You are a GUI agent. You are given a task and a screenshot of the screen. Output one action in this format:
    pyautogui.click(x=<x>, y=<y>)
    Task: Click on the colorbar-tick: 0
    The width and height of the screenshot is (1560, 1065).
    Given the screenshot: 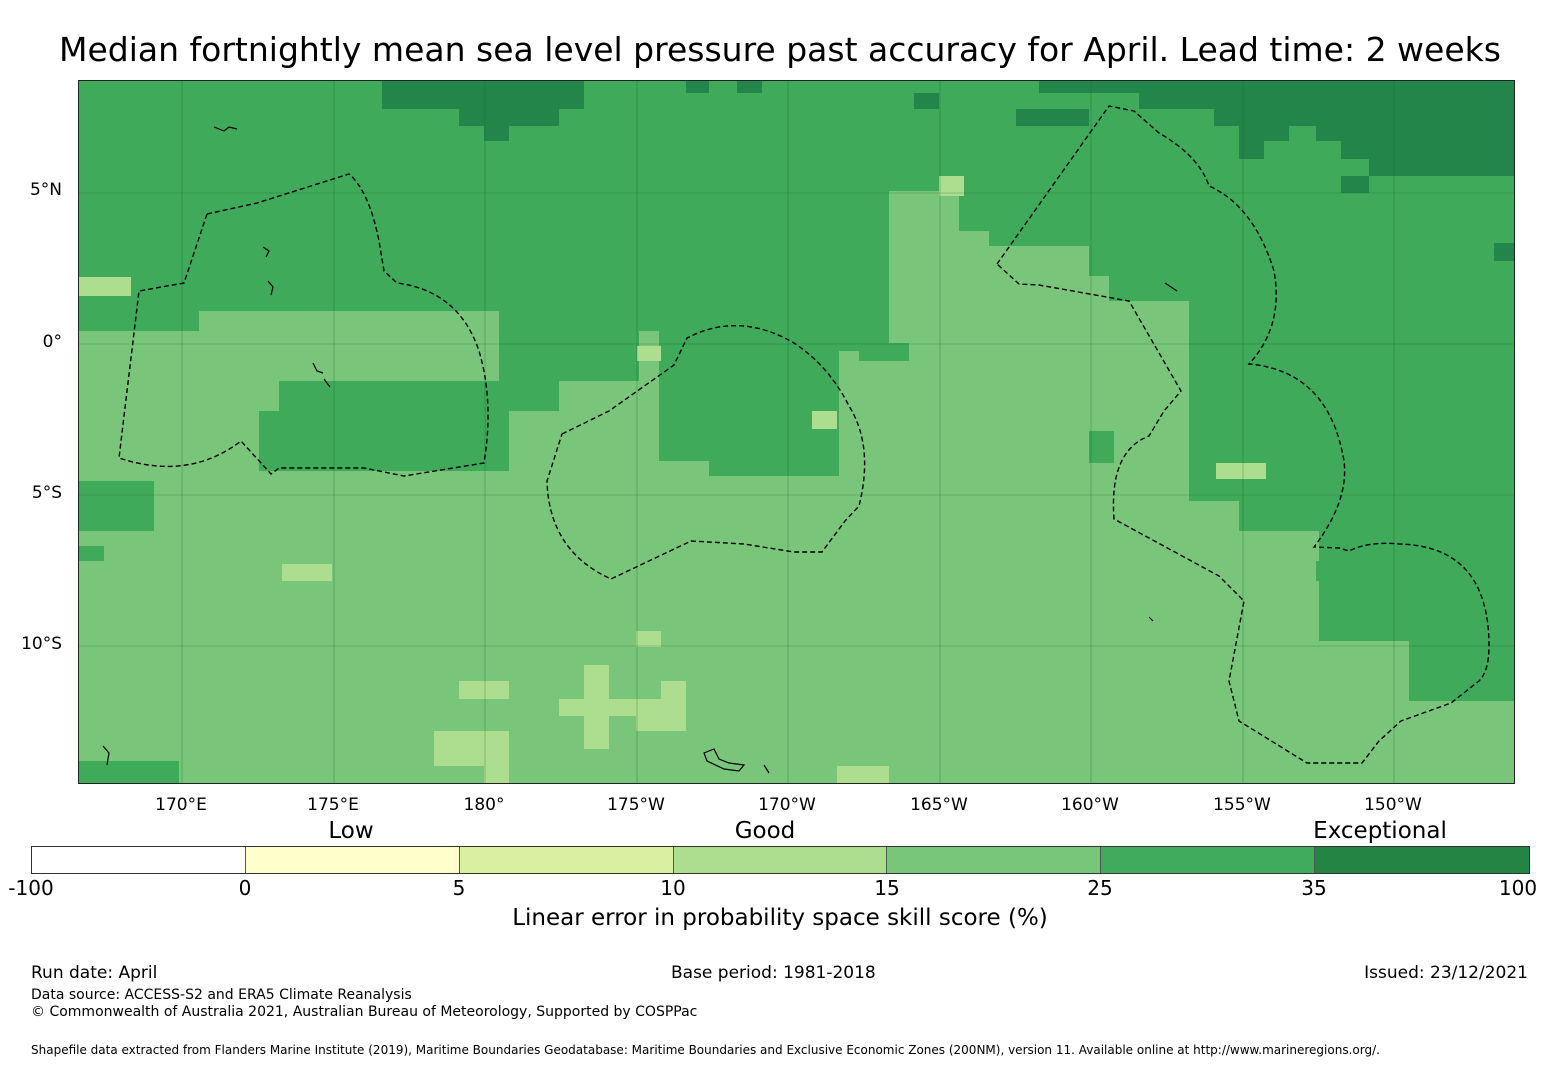 What is the action you would take?
    pyautogui.click(x=245, y=888)
    